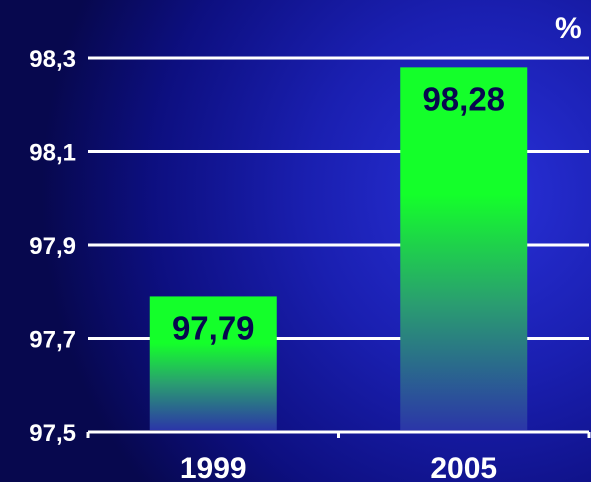 This screenshot has height=482, width=591. Describe the element at coordinates (52, 246) in the screenshot. I see `y-tick-label: 97,9` at that location.